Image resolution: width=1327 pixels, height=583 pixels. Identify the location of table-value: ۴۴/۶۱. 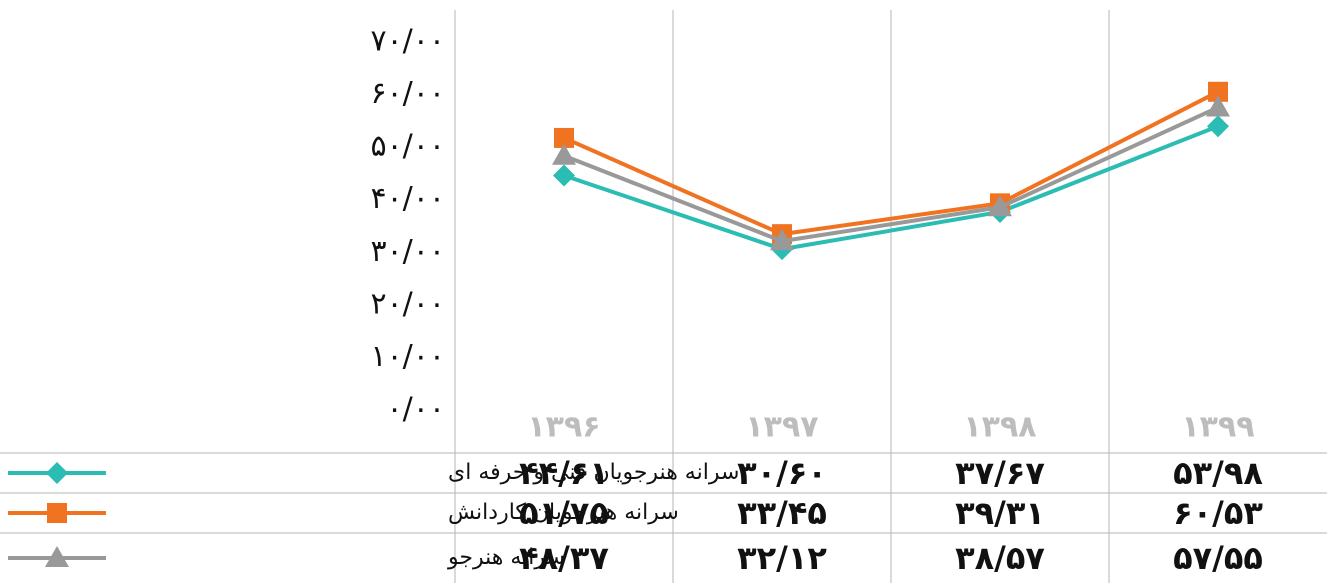
(564, 473).